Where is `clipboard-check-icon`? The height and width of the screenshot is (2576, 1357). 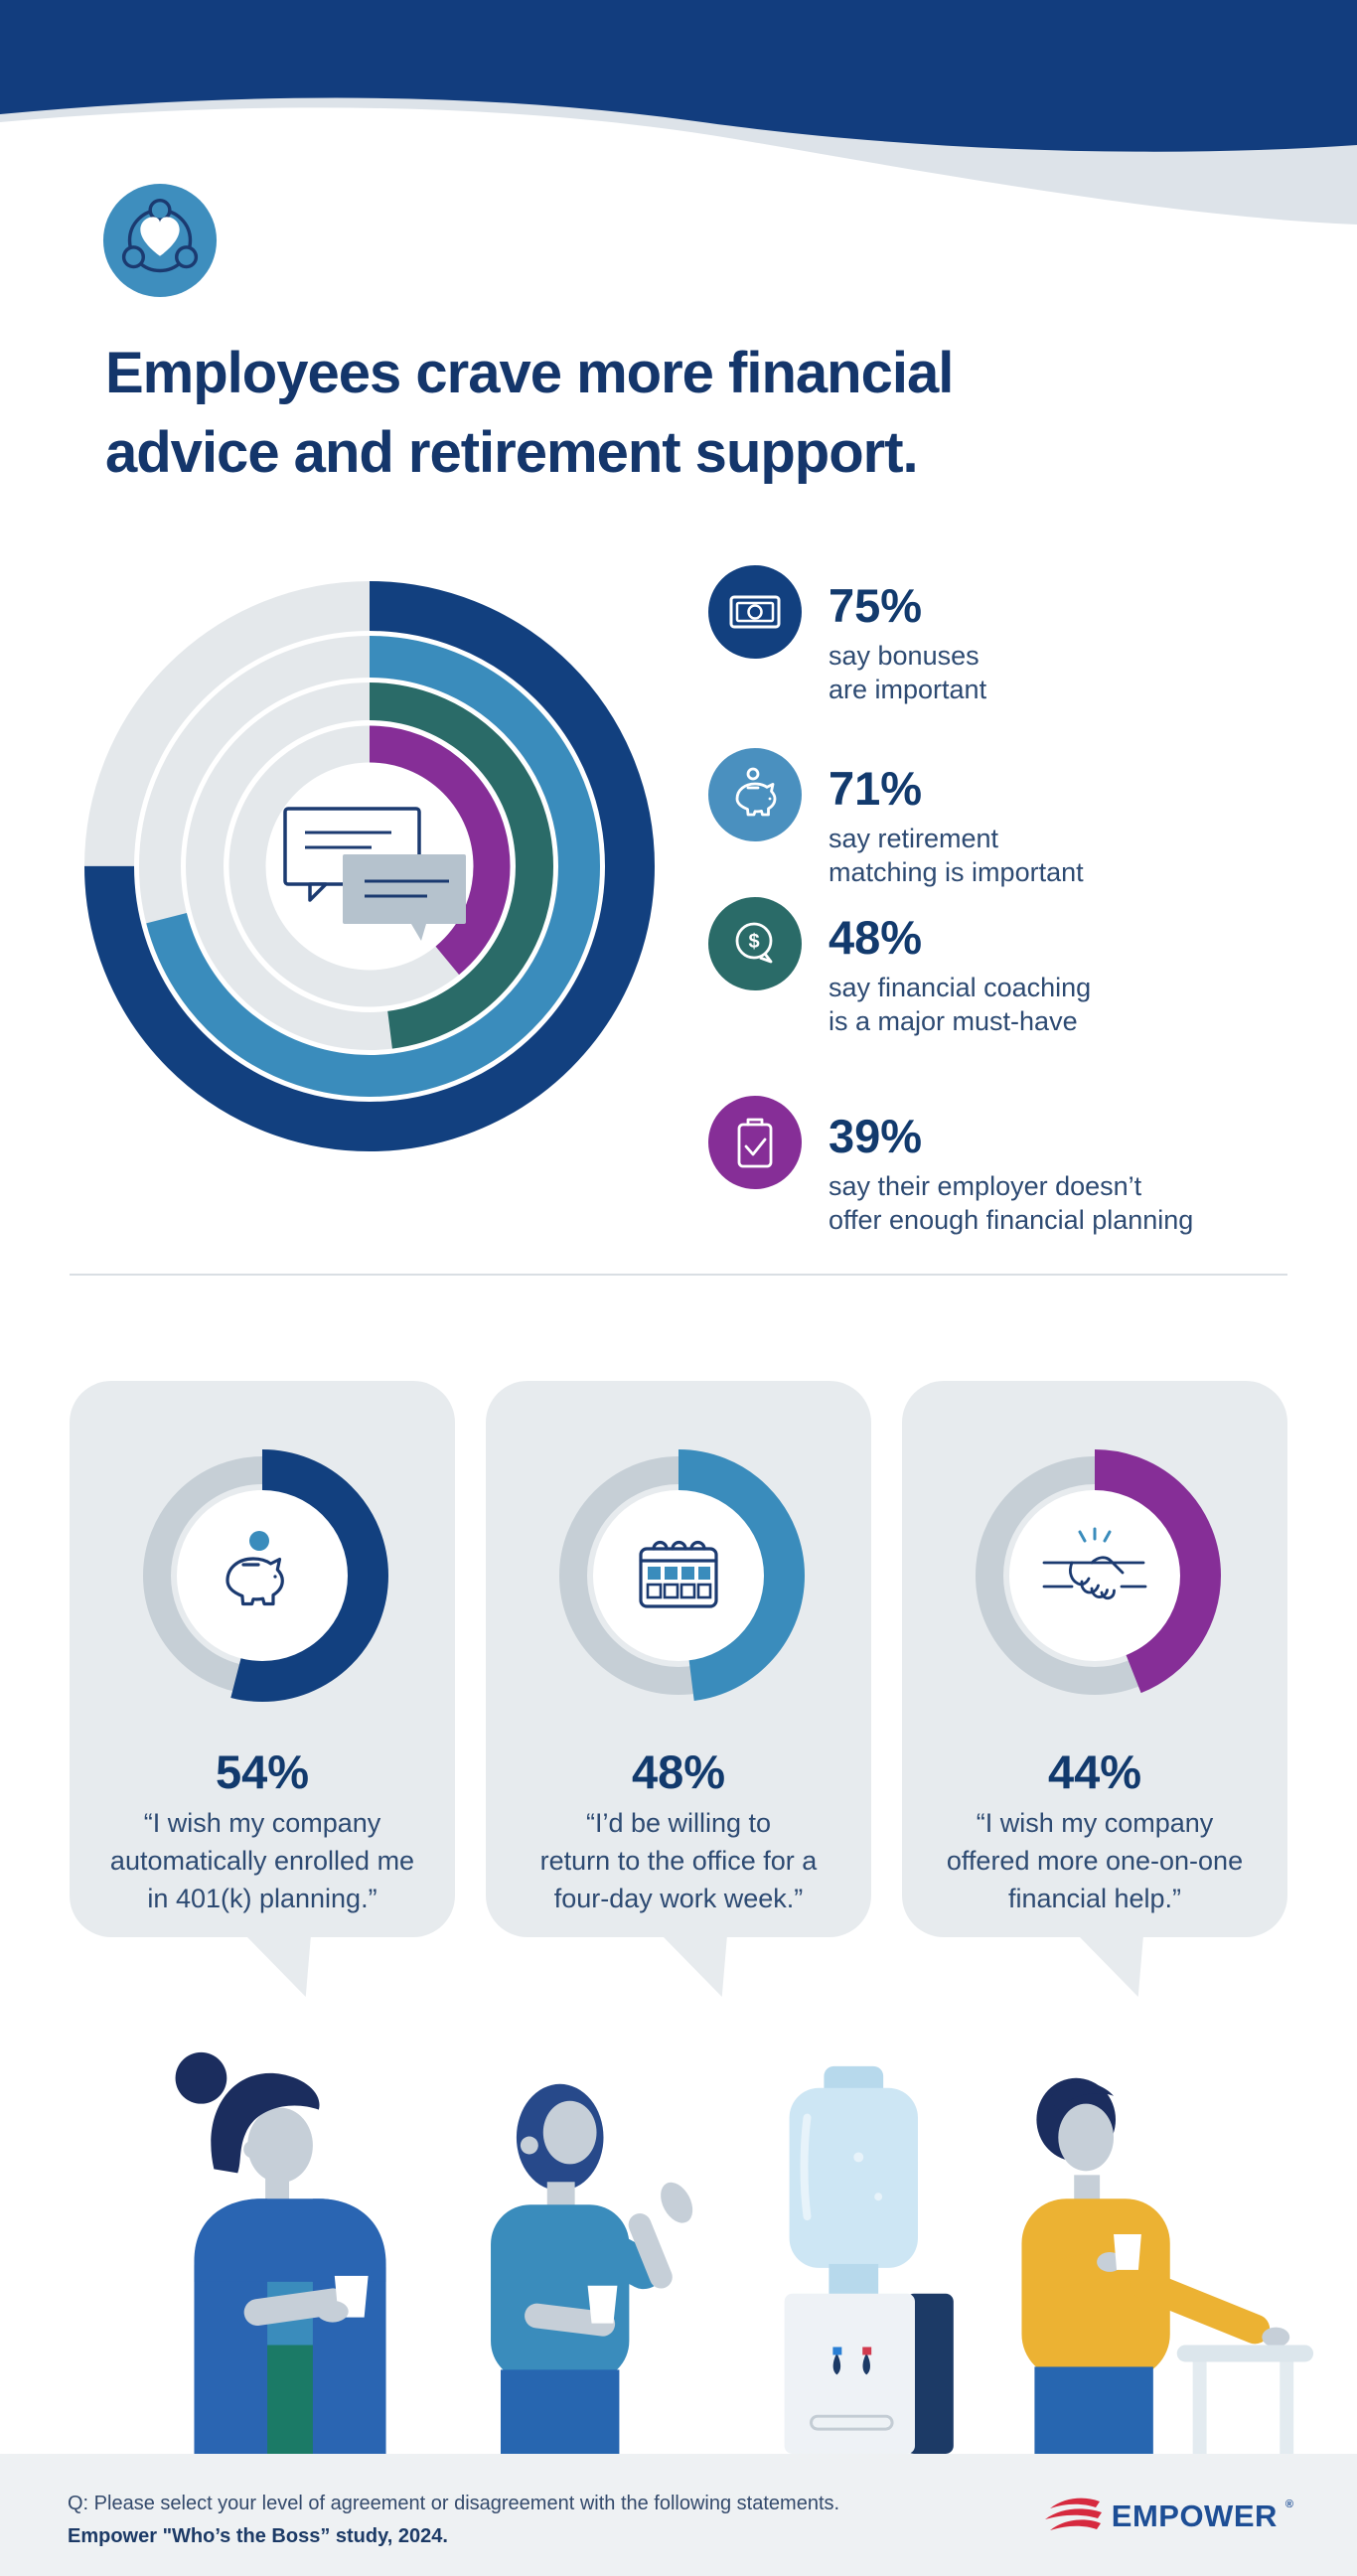
clipboard-check-icon is located at coordinates (755, 1142).